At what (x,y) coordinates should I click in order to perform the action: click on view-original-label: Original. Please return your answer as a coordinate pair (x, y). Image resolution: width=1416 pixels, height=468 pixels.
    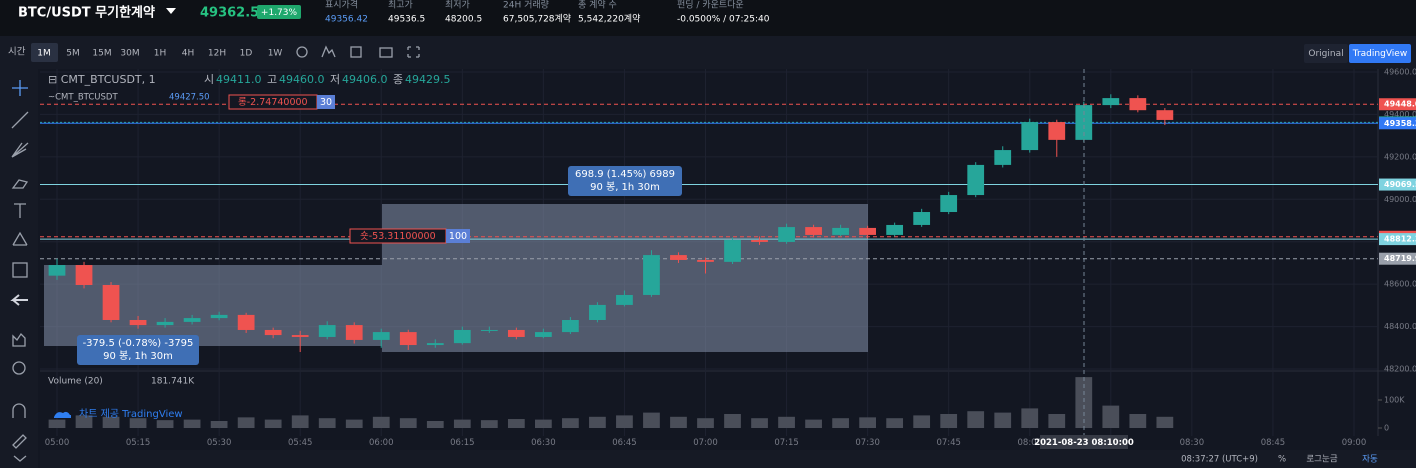
    Looking at the image, I should click on (1325, 54).